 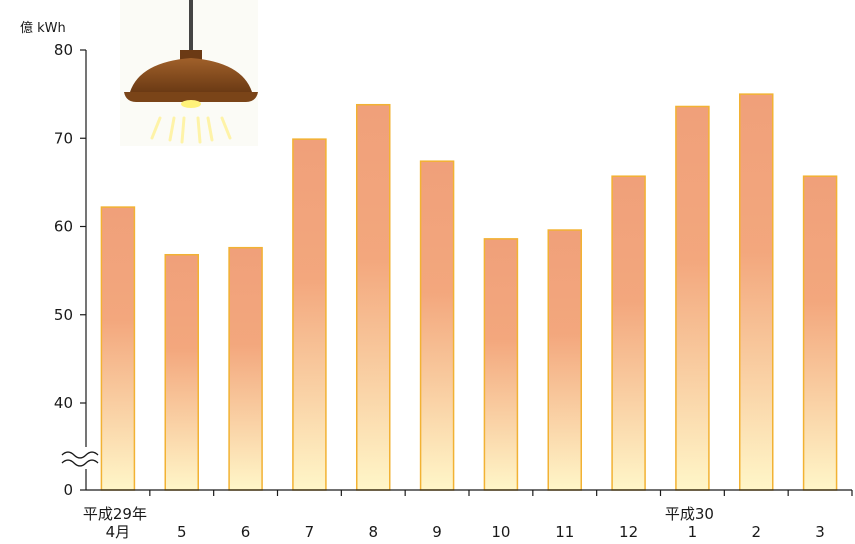 What do you see at coordinates (63, 403) in the screenshot?
I see `y-tick-label: 40` at bounding box center [63, 403].